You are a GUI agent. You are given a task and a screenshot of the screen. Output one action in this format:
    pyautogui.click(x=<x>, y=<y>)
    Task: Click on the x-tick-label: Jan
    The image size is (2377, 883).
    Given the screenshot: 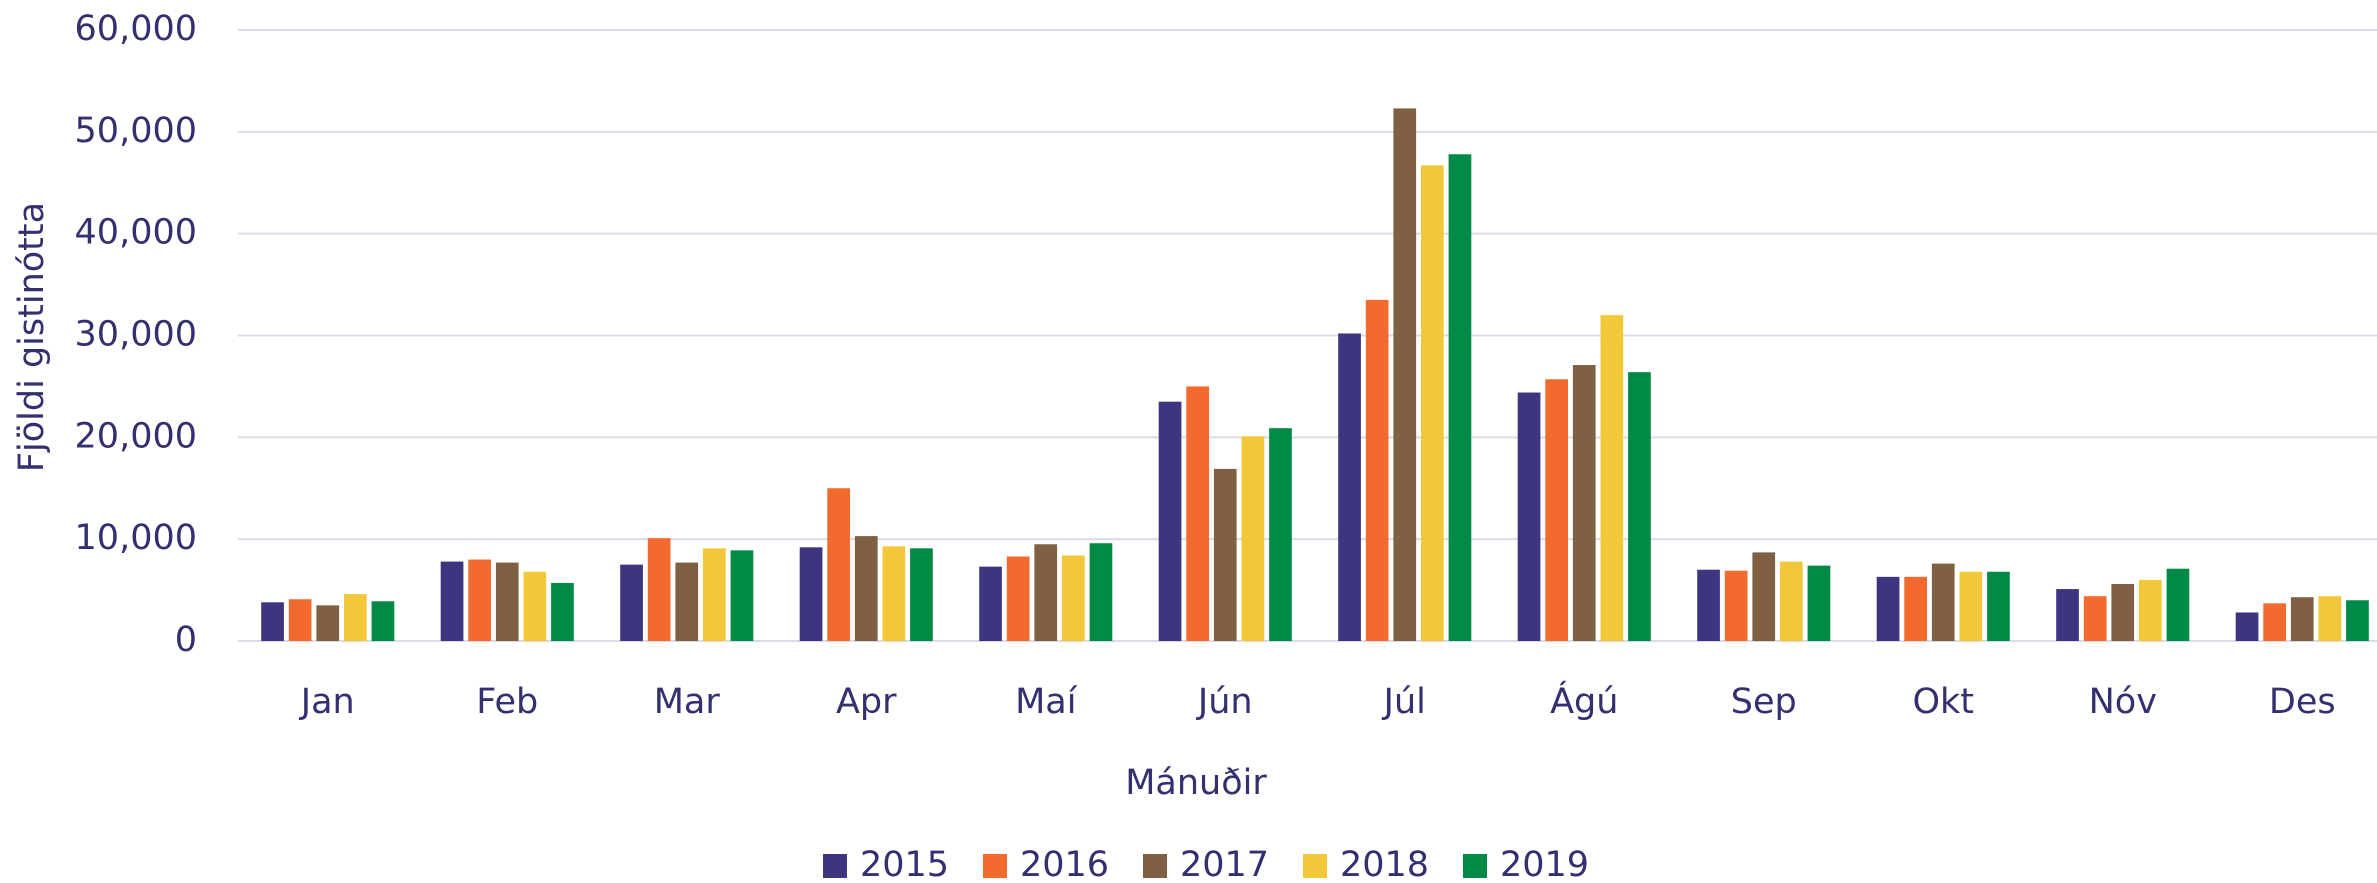 What is the action you would take?
    pyautogui.click(x=327, y=702)
    